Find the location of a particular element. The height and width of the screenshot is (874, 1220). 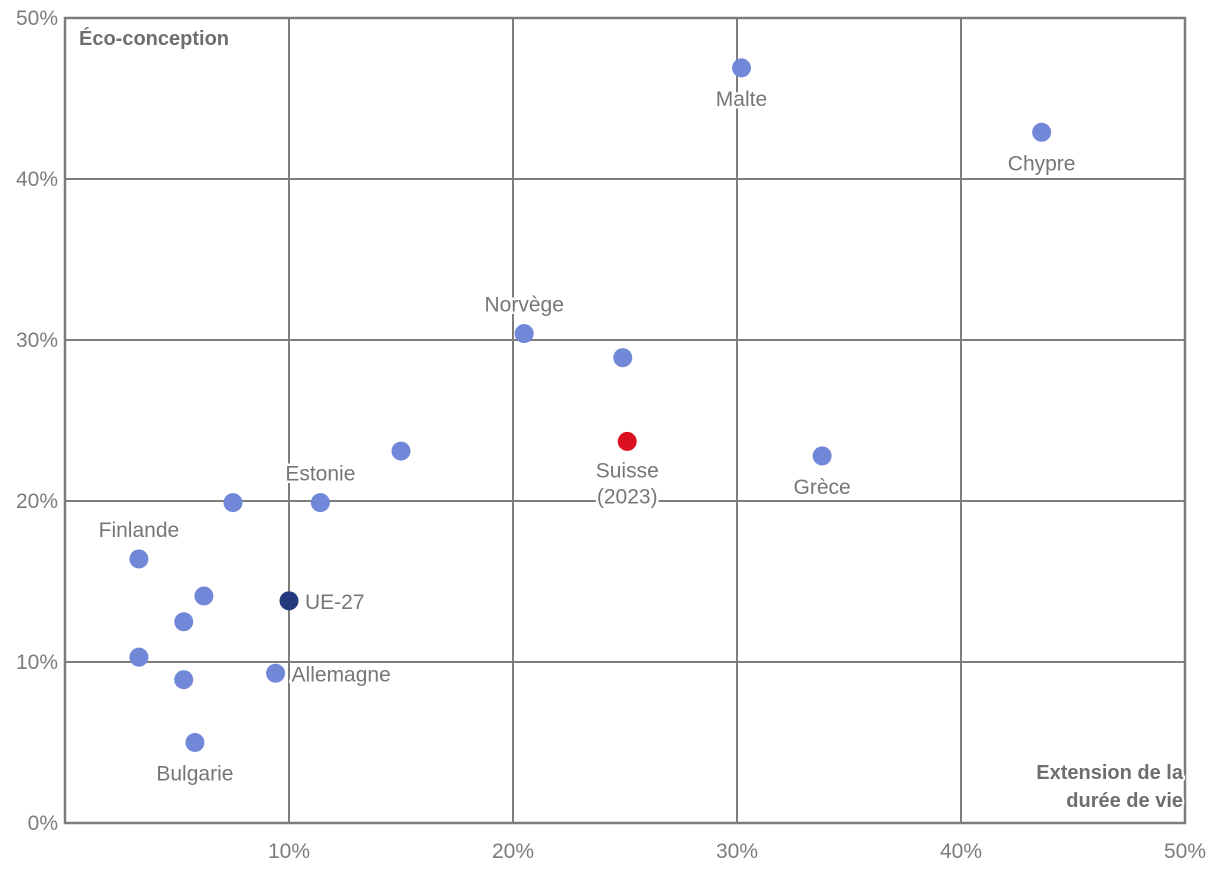

data-point-chypre is located at coordinates (1042, 132).